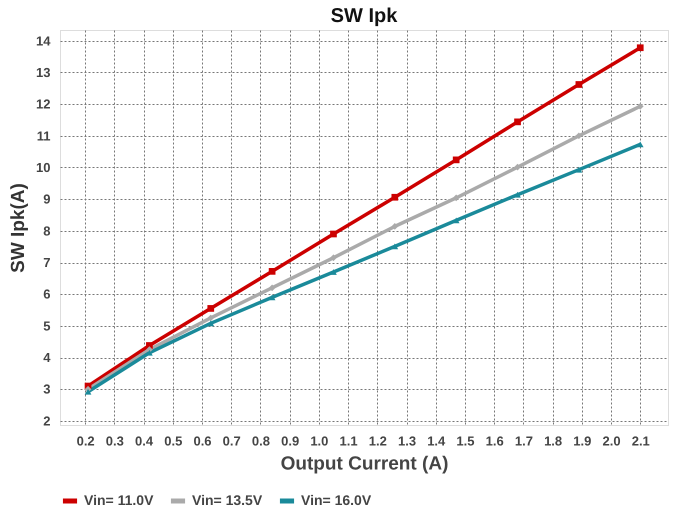 The height and width of the screenshot is (515, 676). What do you see at coordinates (231, 441) in the screenshot?
I see `x-tick-label: 0.7` at bounding box center [231, 441].